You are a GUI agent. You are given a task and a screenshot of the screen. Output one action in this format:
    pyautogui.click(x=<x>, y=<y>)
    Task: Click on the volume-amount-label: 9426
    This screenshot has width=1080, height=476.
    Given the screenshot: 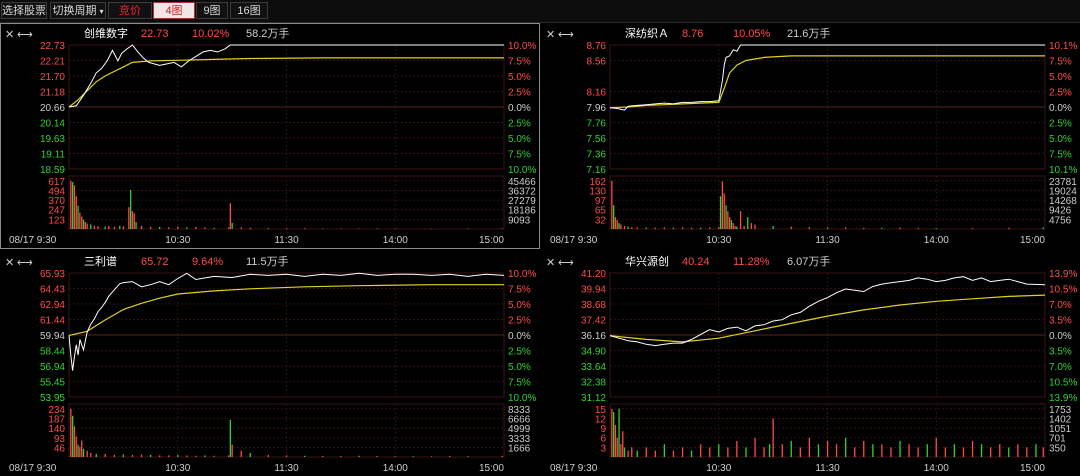 What is the action you would take?
    pyautogui.click(x=1060, y=211)
    